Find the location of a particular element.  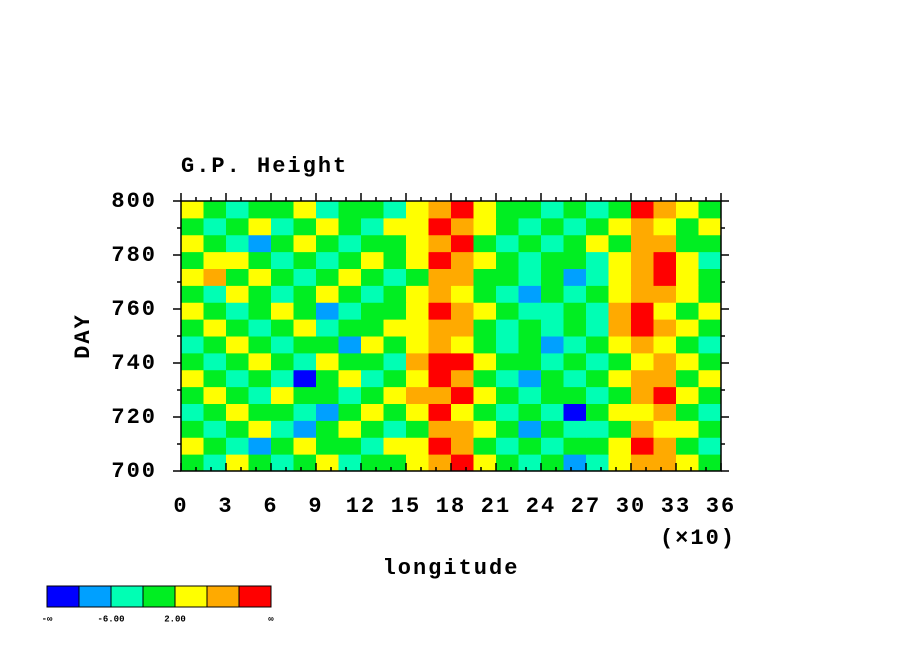

x-tick-label: 0 is located at coordinates (180, 506).